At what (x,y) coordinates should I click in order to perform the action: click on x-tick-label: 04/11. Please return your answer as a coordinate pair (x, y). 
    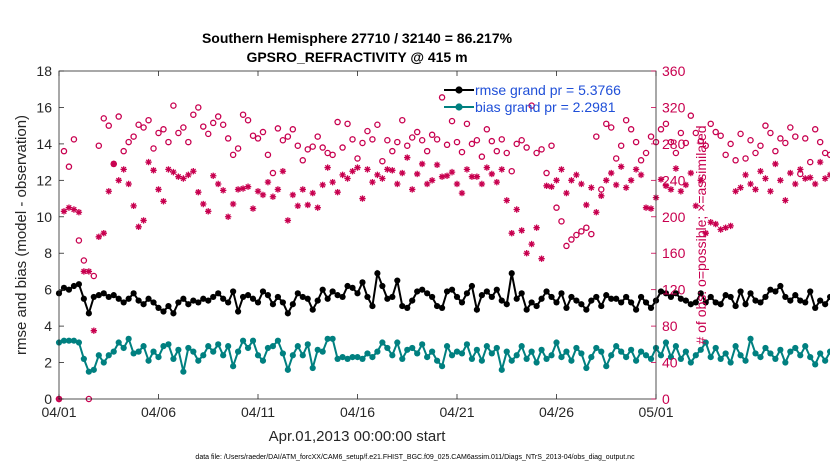
    Looking at the image, I should click on (258, 412).